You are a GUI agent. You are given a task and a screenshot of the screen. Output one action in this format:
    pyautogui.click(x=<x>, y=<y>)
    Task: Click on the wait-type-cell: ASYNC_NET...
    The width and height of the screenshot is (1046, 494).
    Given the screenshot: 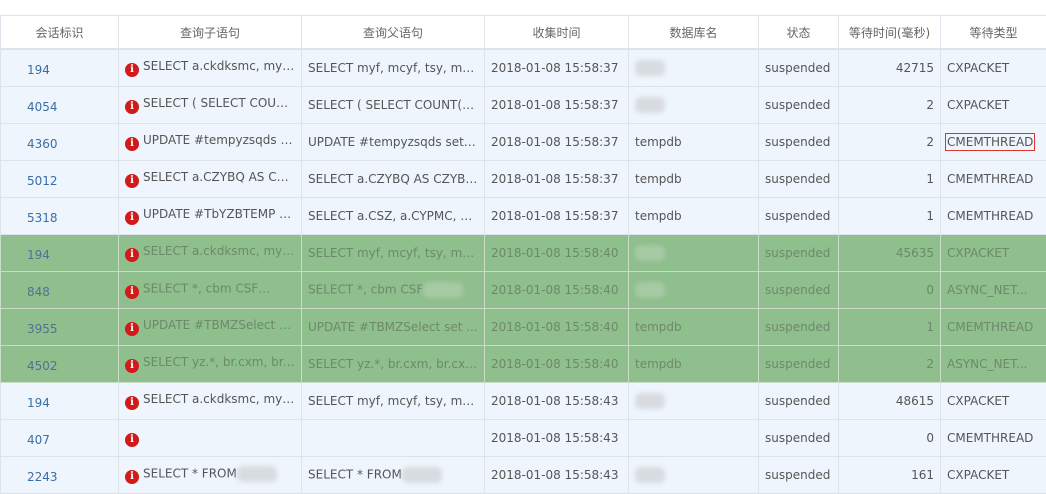 What is the action you would take?
    pyautogui.click(x=993, y=364)
    